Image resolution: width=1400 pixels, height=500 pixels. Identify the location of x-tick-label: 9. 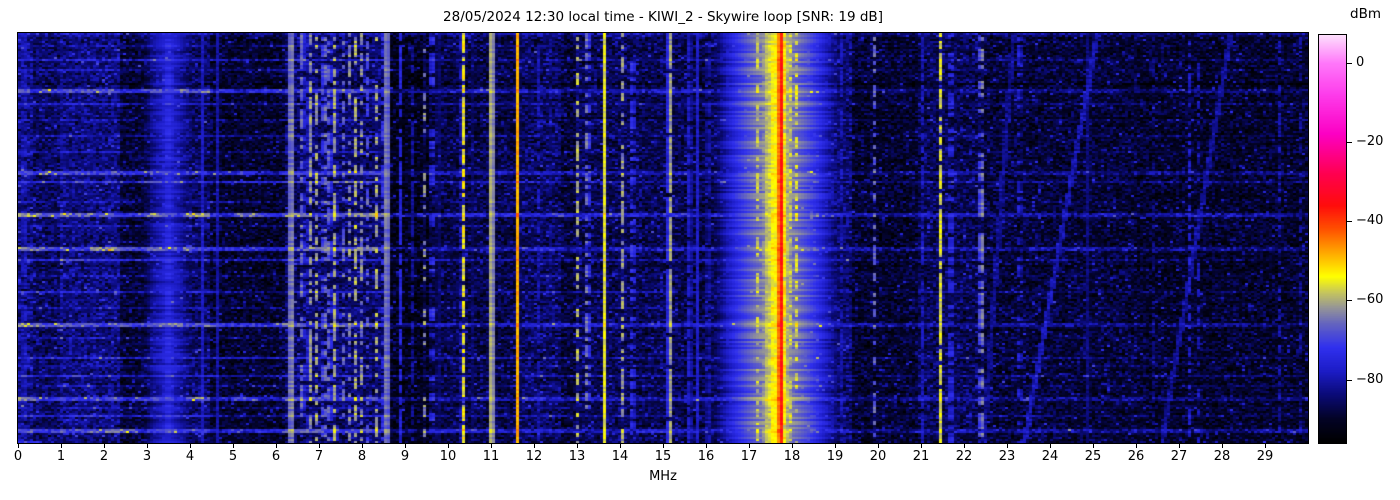
(405, 456).